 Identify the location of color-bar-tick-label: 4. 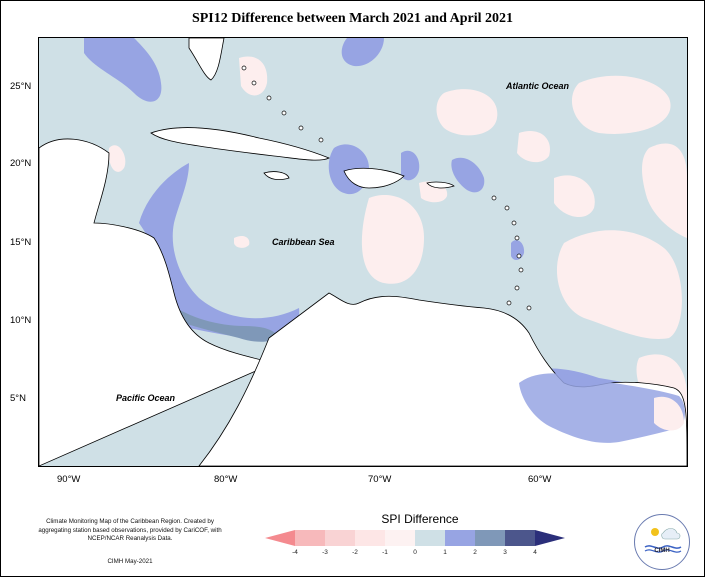
(535, 552).